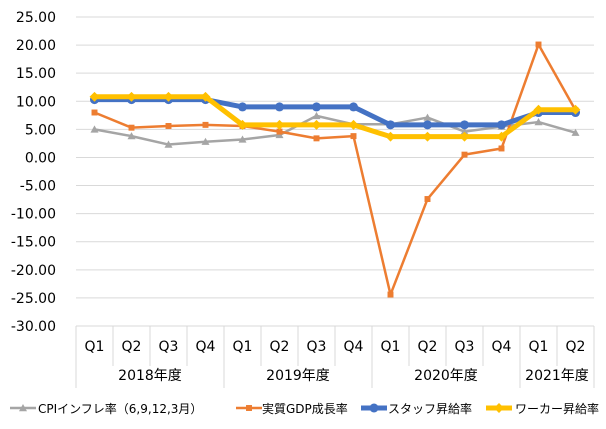 The image size is (606, 429). I want to click on legend-item: CPIインフレ率（6,9,12,3月）, so click(106, 408).